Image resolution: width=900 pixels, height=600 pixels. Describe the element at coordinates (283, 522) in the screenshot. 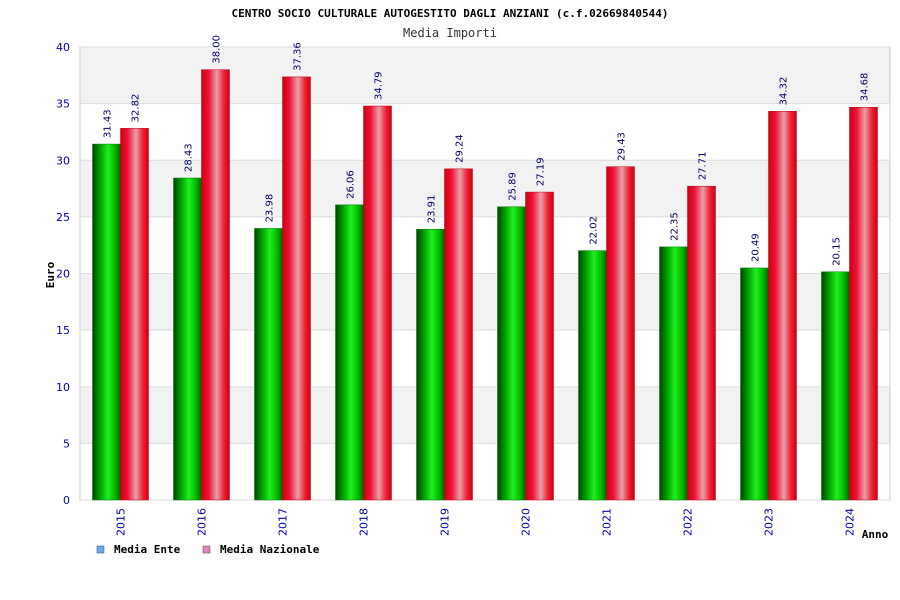

I see `x-tick-label: 2017` at that location.